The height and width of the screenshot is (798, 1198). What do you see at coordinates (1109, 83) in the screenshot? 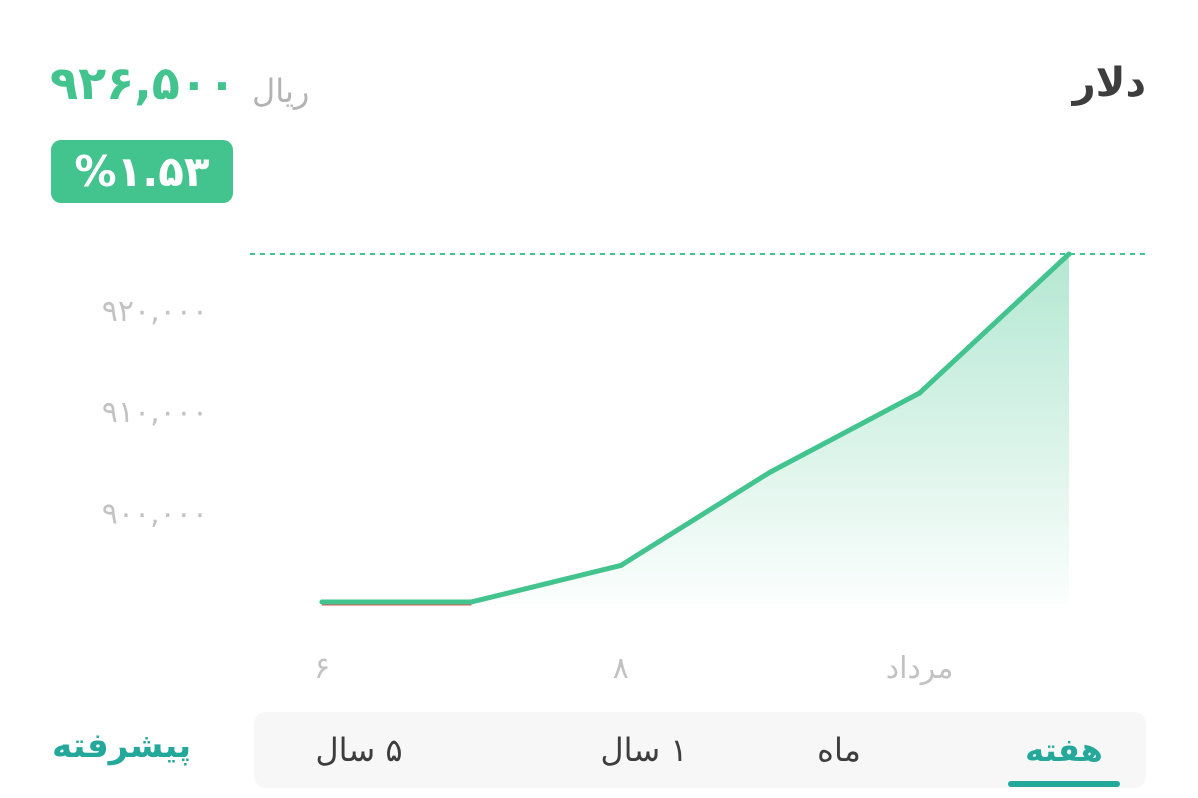
I see `asset-title: دلار` at bounding box center [1109, 83].